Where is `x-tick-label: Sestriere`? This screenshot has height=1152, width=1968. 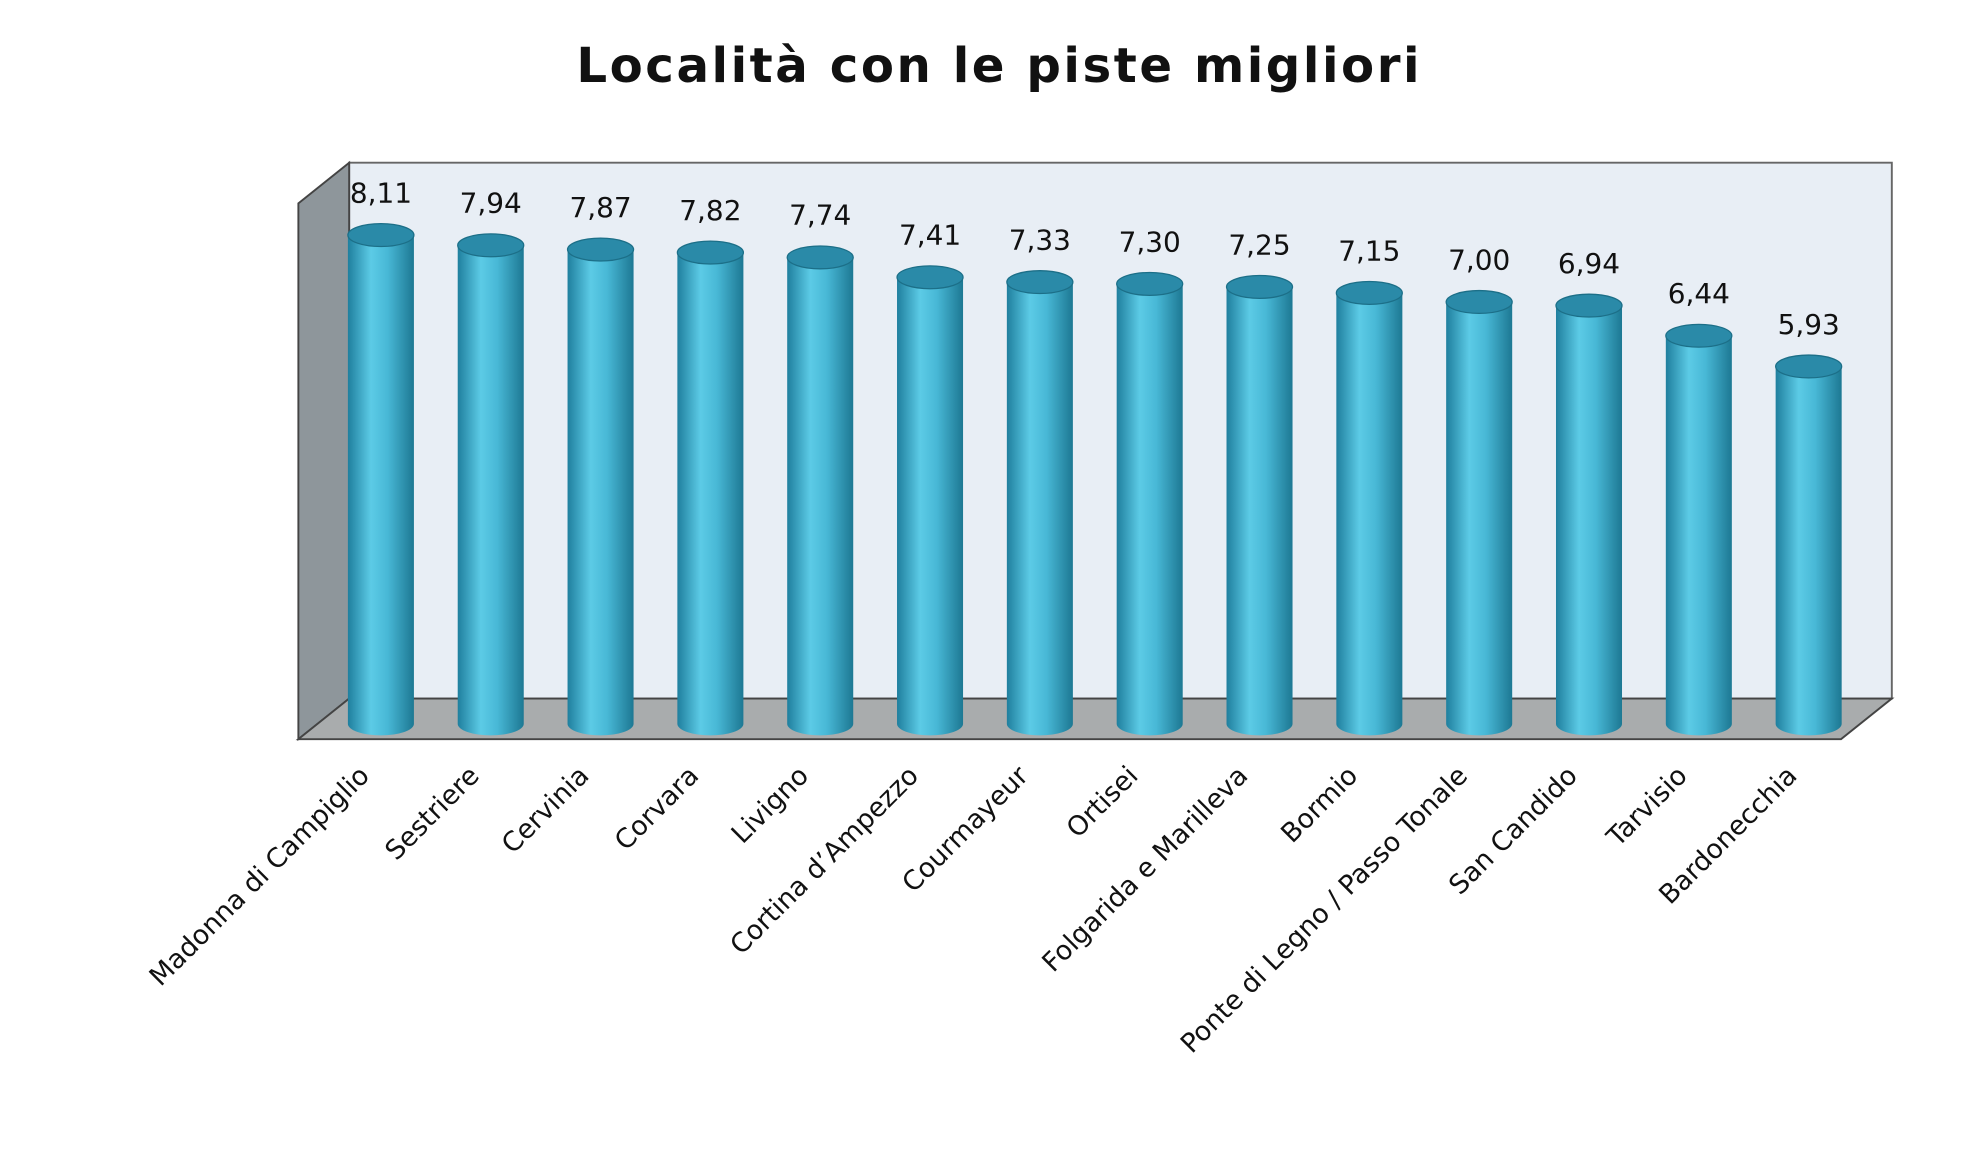
x-tick-label: Sestriere is located at coordinates (432, 813).